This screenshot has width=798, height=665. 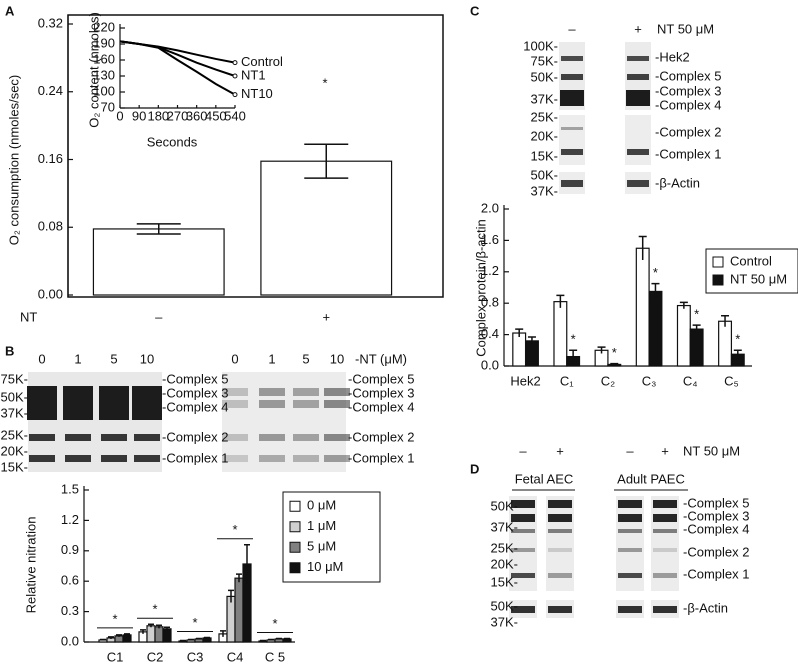 I want to click on lane-label: 0, so click(x=234, y=358).